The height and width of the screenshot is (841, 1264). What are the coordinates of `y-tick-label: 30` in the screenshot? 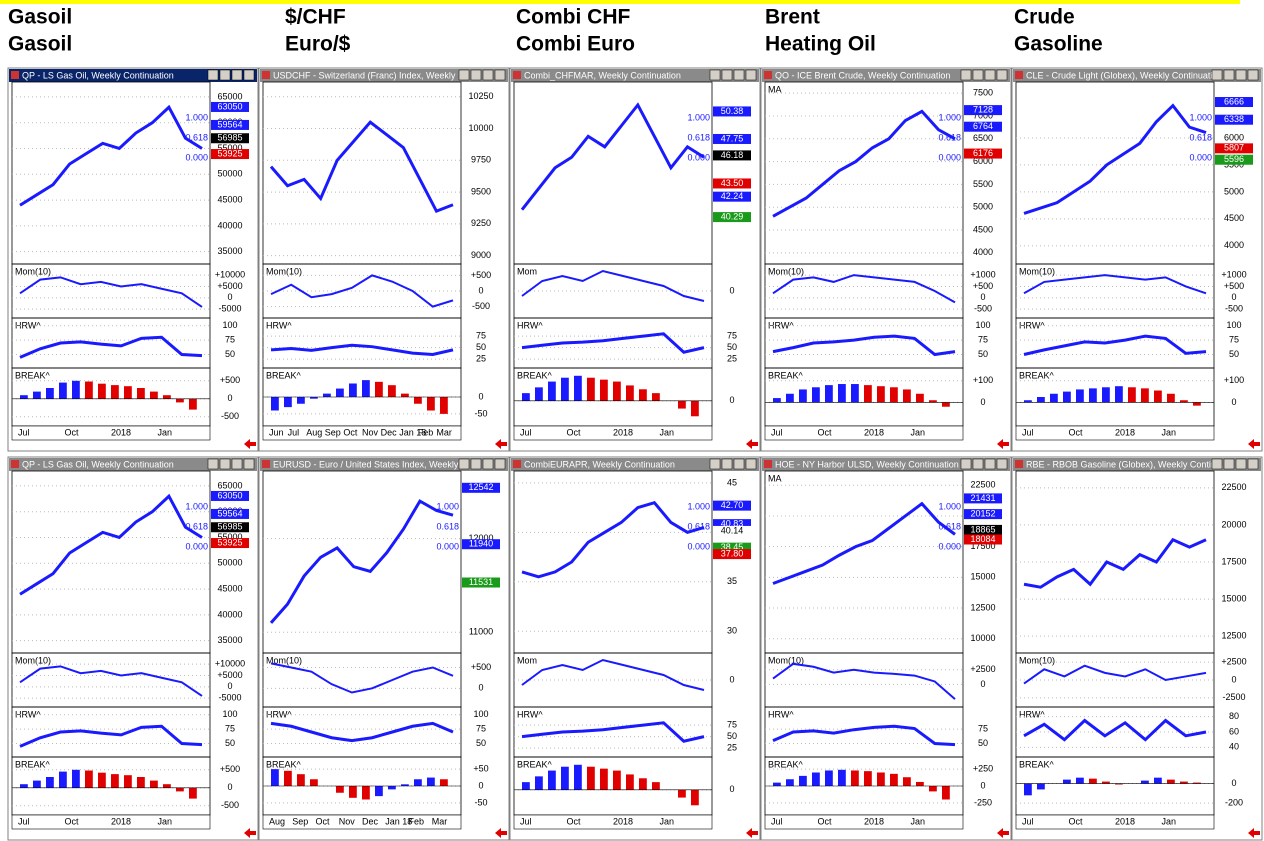 It's located at (732, 631).